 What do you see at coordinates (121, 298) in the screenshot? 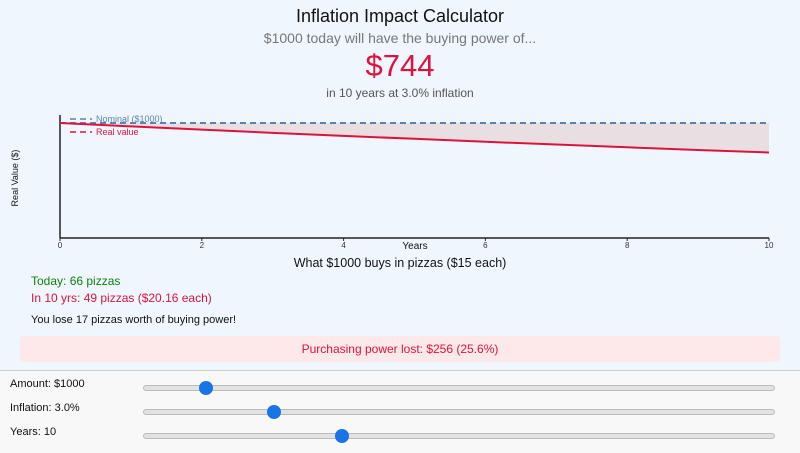
I see `pizzas-future: In 10 yrs: 49 pizzas ($20.16 each)` at bounding box center [121, 298].